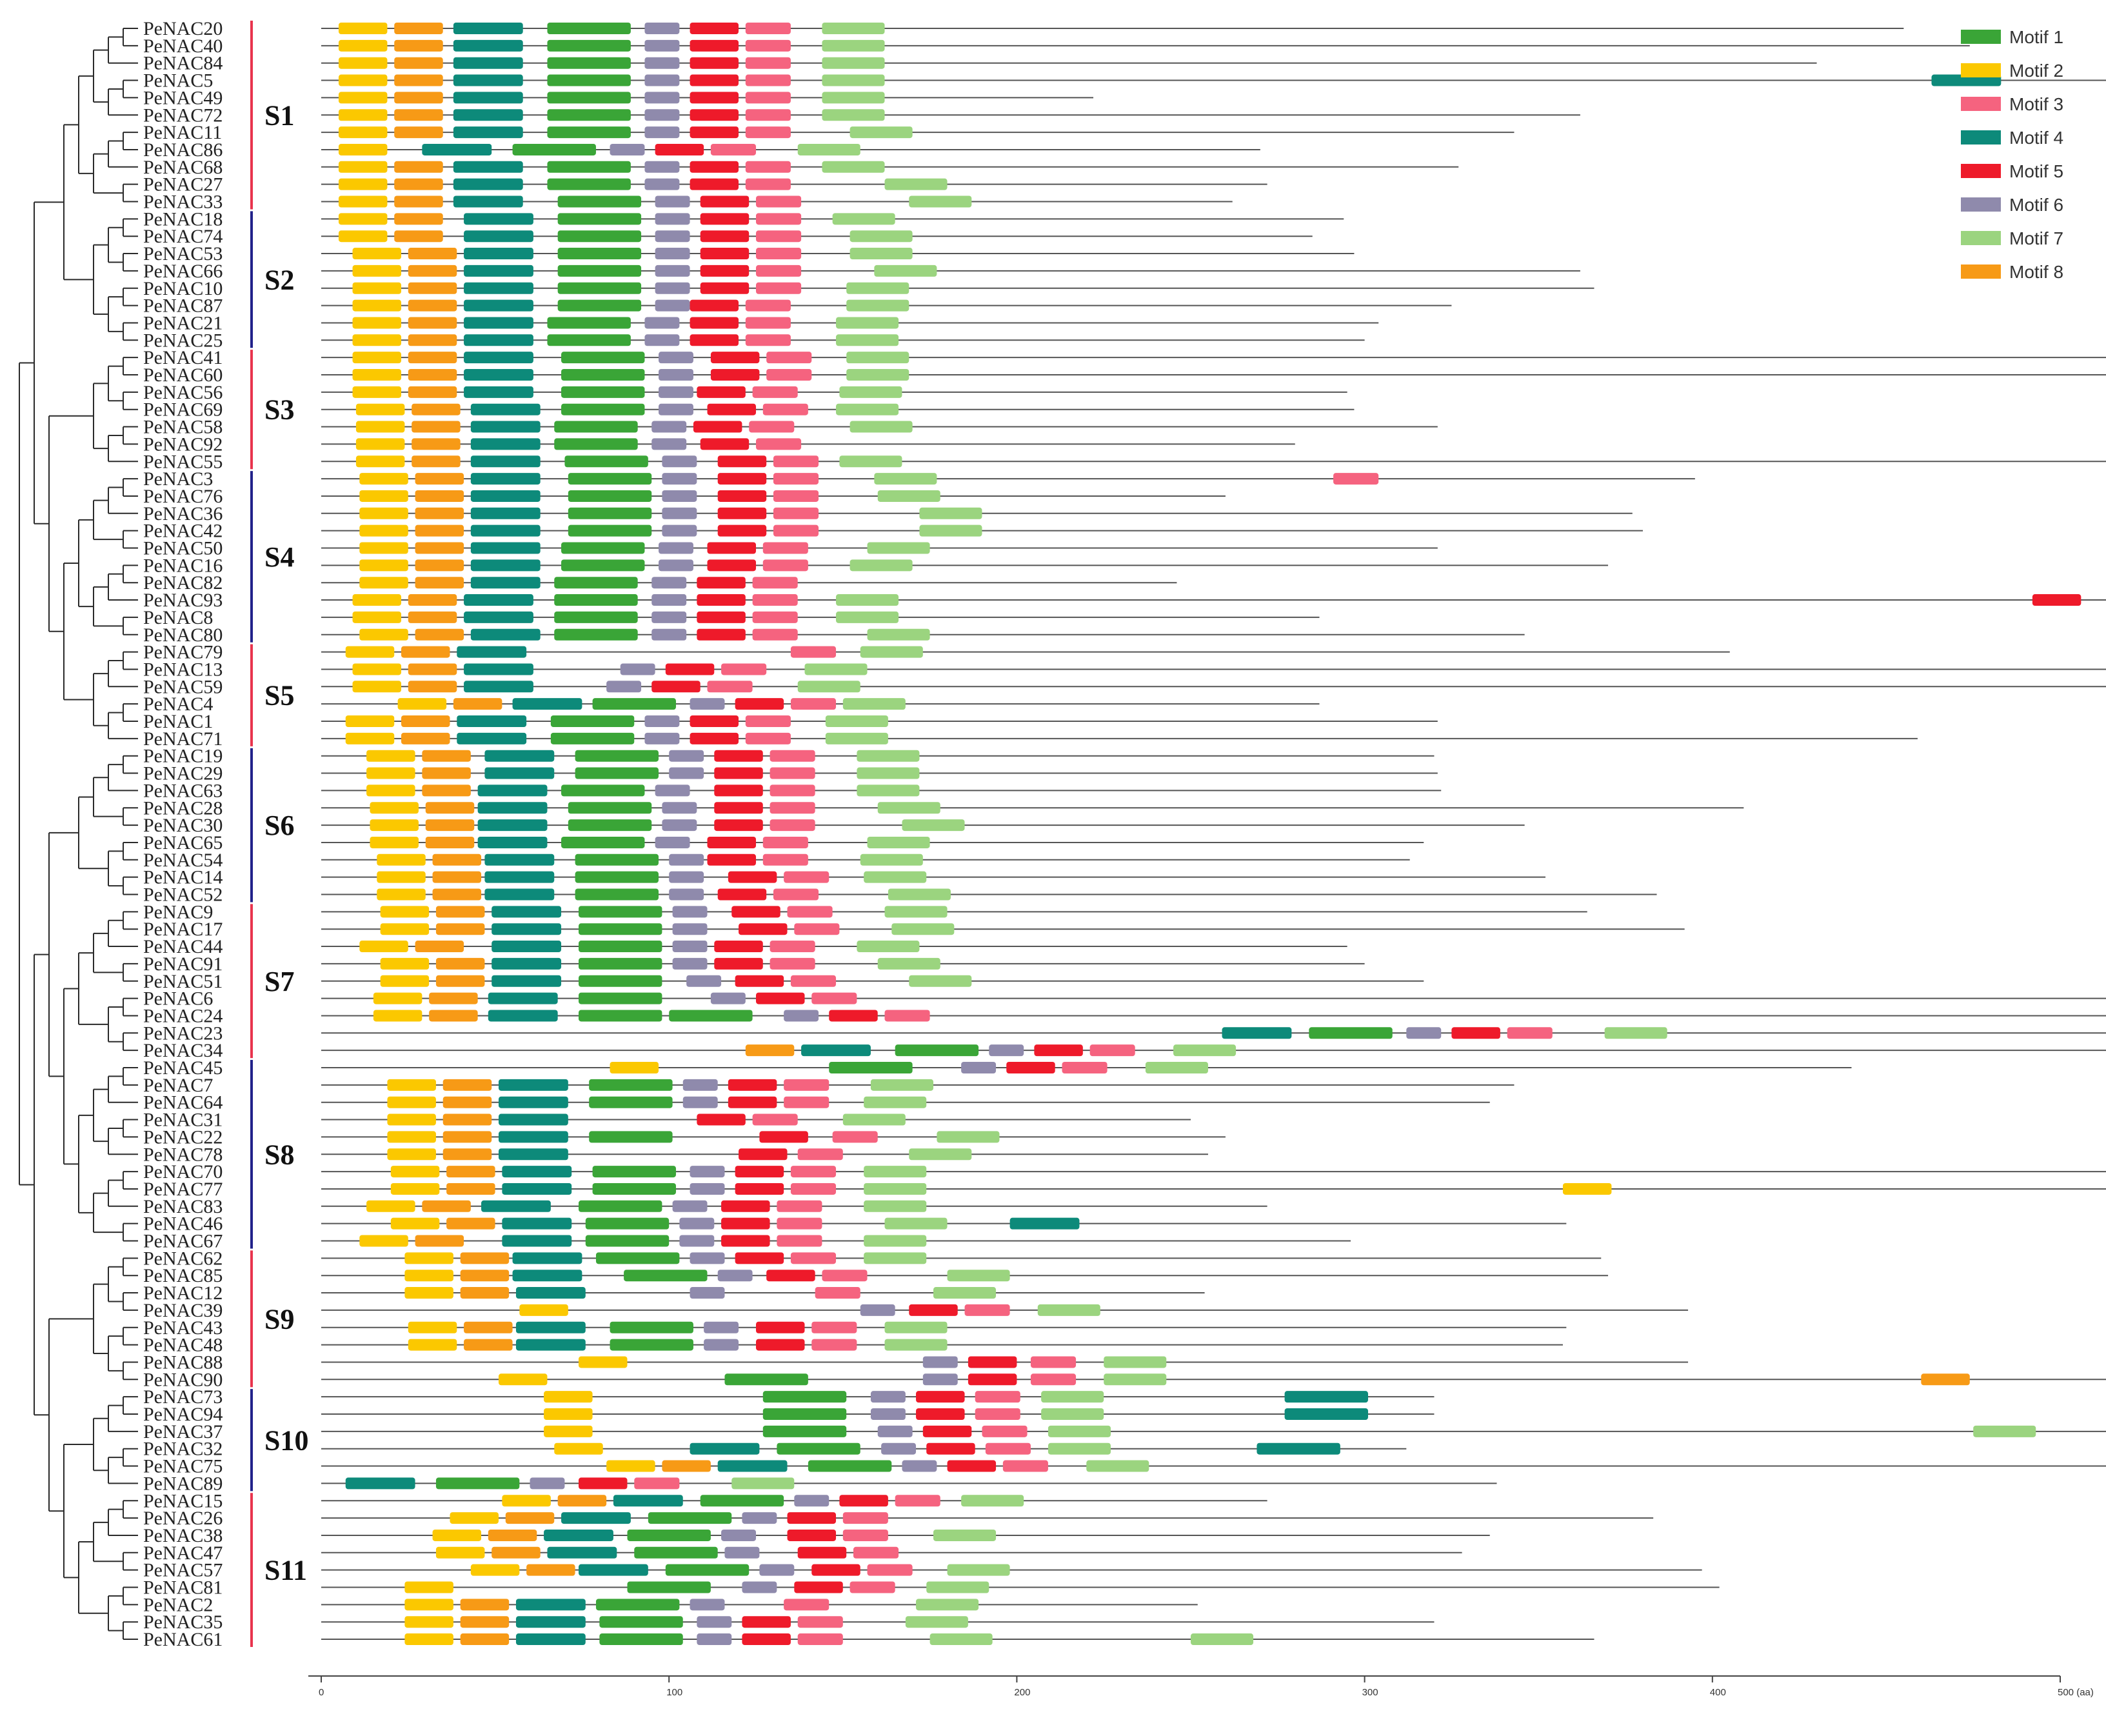 This screenshot has width=2106, height=1736. I want to click on gene-label: PeNAC8, so click(178, 617).